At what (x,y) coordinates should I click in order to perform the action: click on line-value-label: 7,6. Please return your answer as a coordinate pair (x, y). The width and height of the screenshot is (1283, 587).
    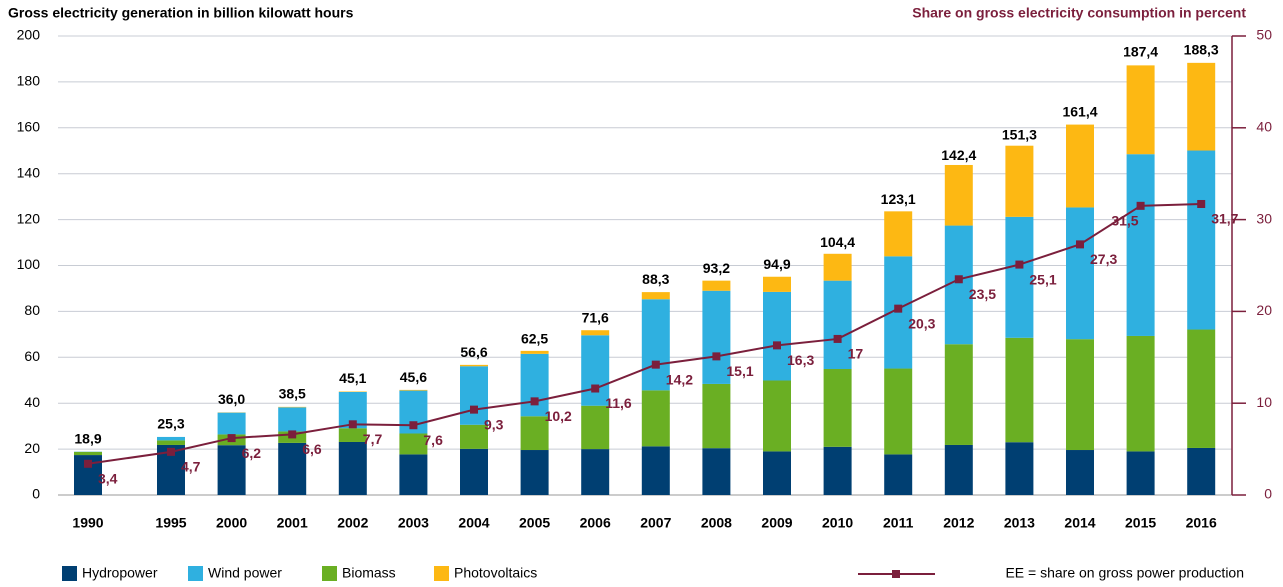
    Looking at the image, I should click on (433, 440).